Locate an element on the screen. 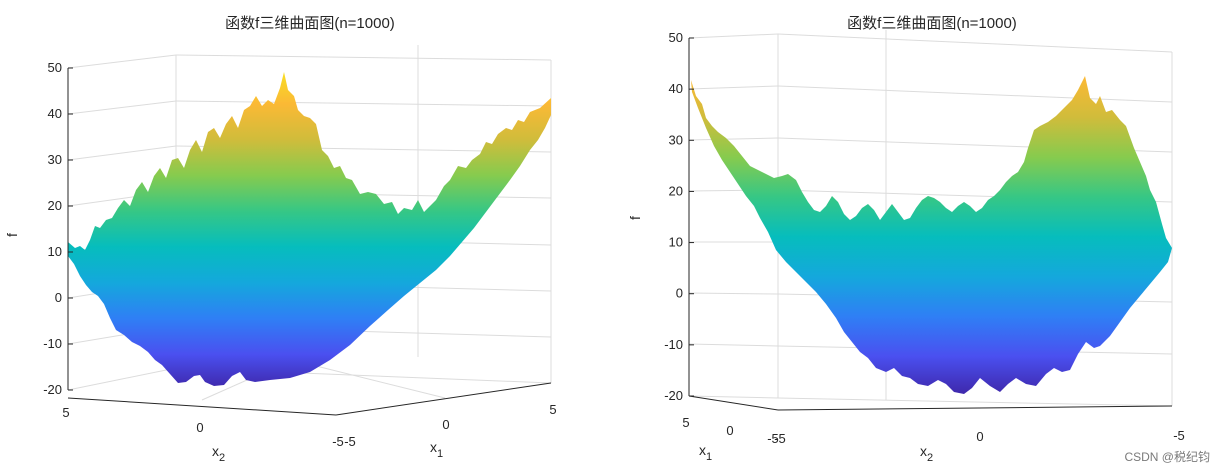  x1-ticks-right: 5 0 -5 is located at coordinates (730, 430).